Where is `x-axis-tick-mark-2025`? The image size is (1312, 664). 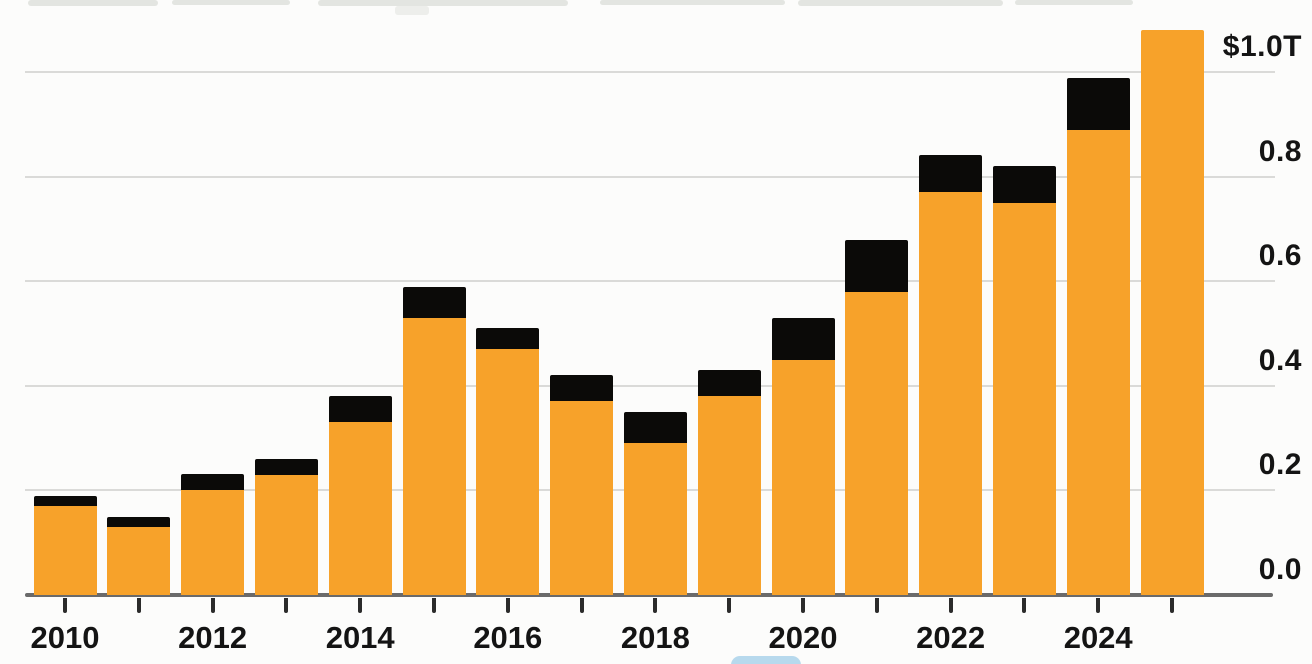 x-axis-tick-mark-2025 is located at coordinates (1172, 605).